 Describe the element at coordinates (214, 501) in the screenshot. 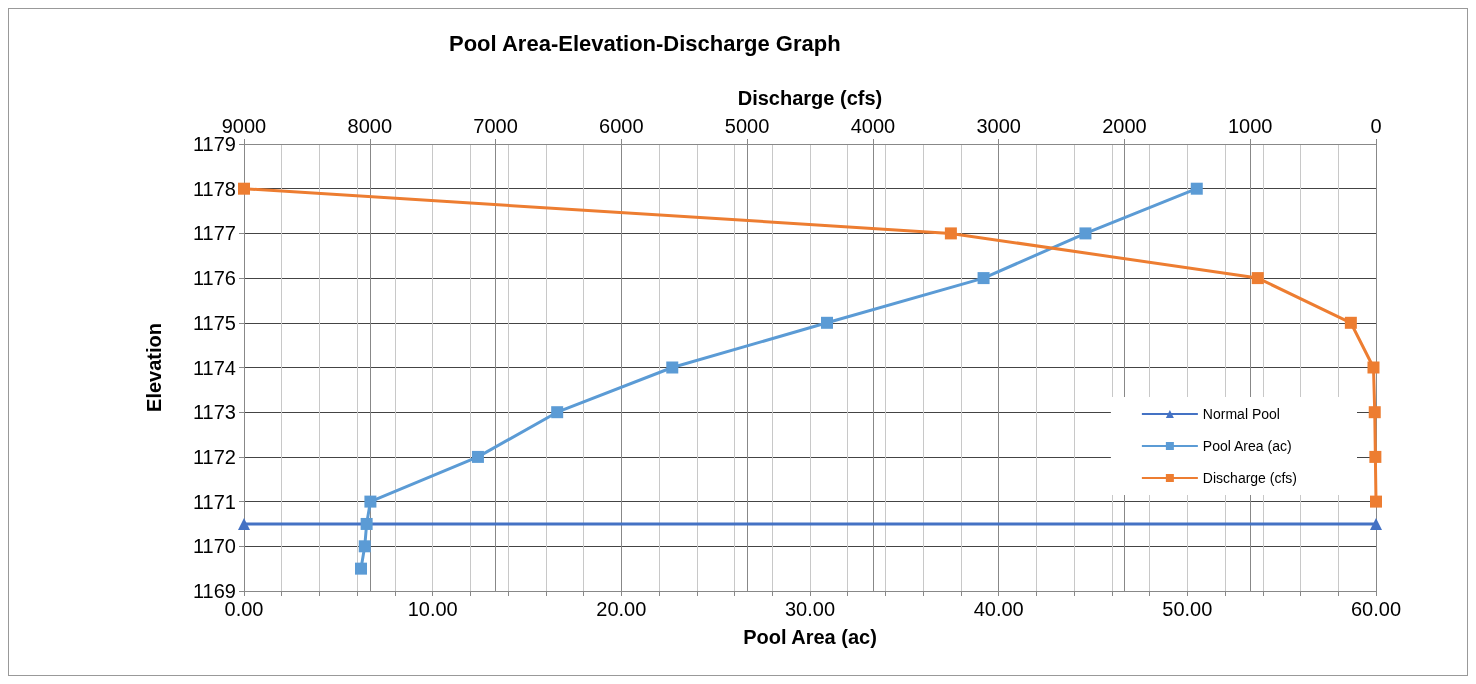

I see `y-tick-label: 1171` at that location.